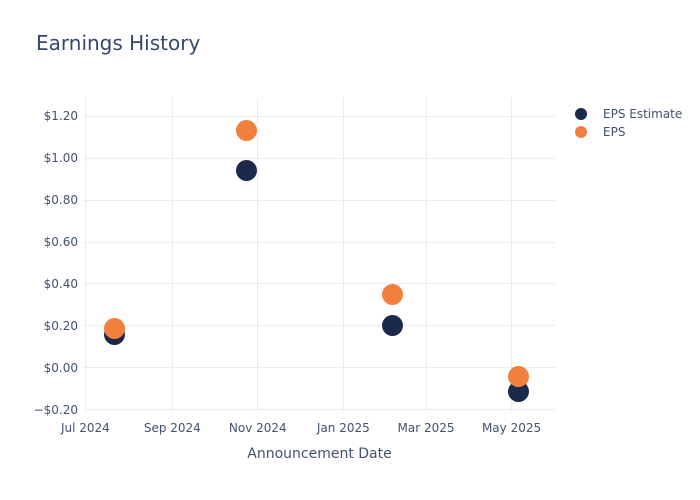 This screenshot has width=700, height=500. I want to click on legend-label-eps-estimate: EPS Estimate, so click(643, 114).